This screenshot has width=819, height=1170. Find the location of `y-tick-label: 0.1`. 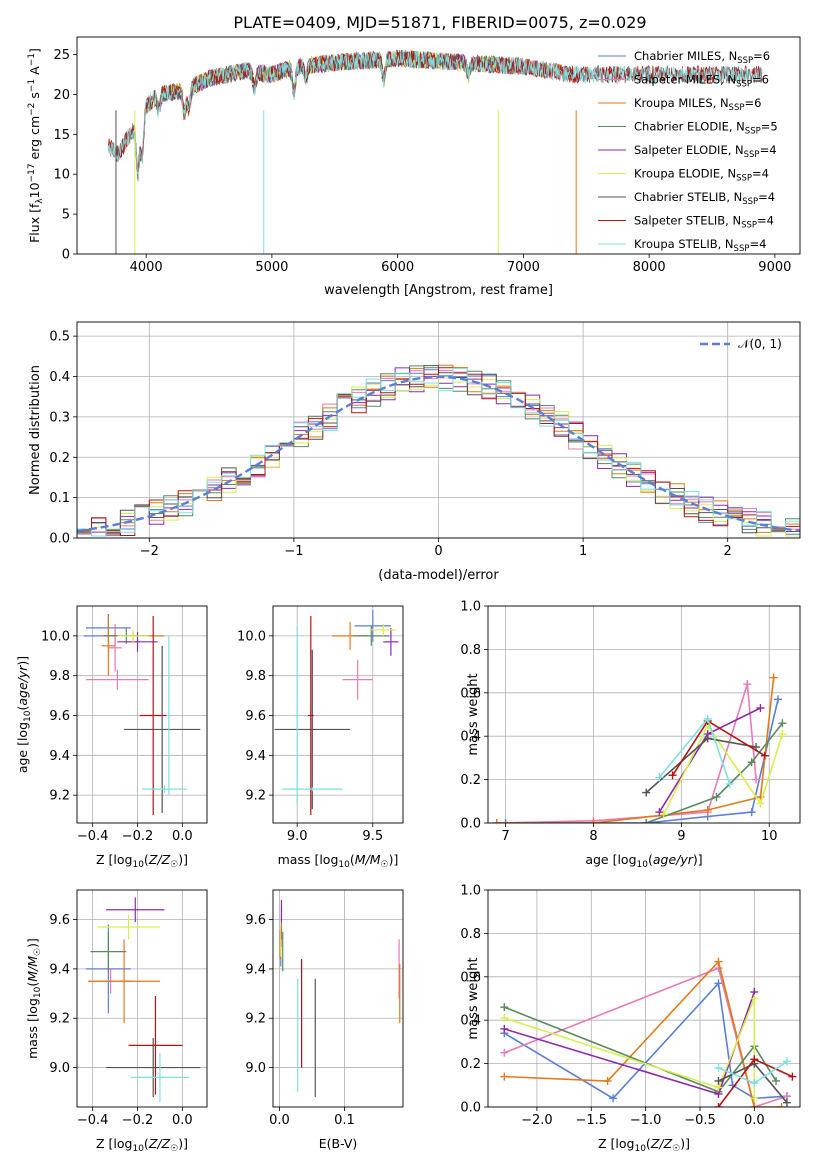

y-tick-label: 0.1 is located at coordinates (59, 498).